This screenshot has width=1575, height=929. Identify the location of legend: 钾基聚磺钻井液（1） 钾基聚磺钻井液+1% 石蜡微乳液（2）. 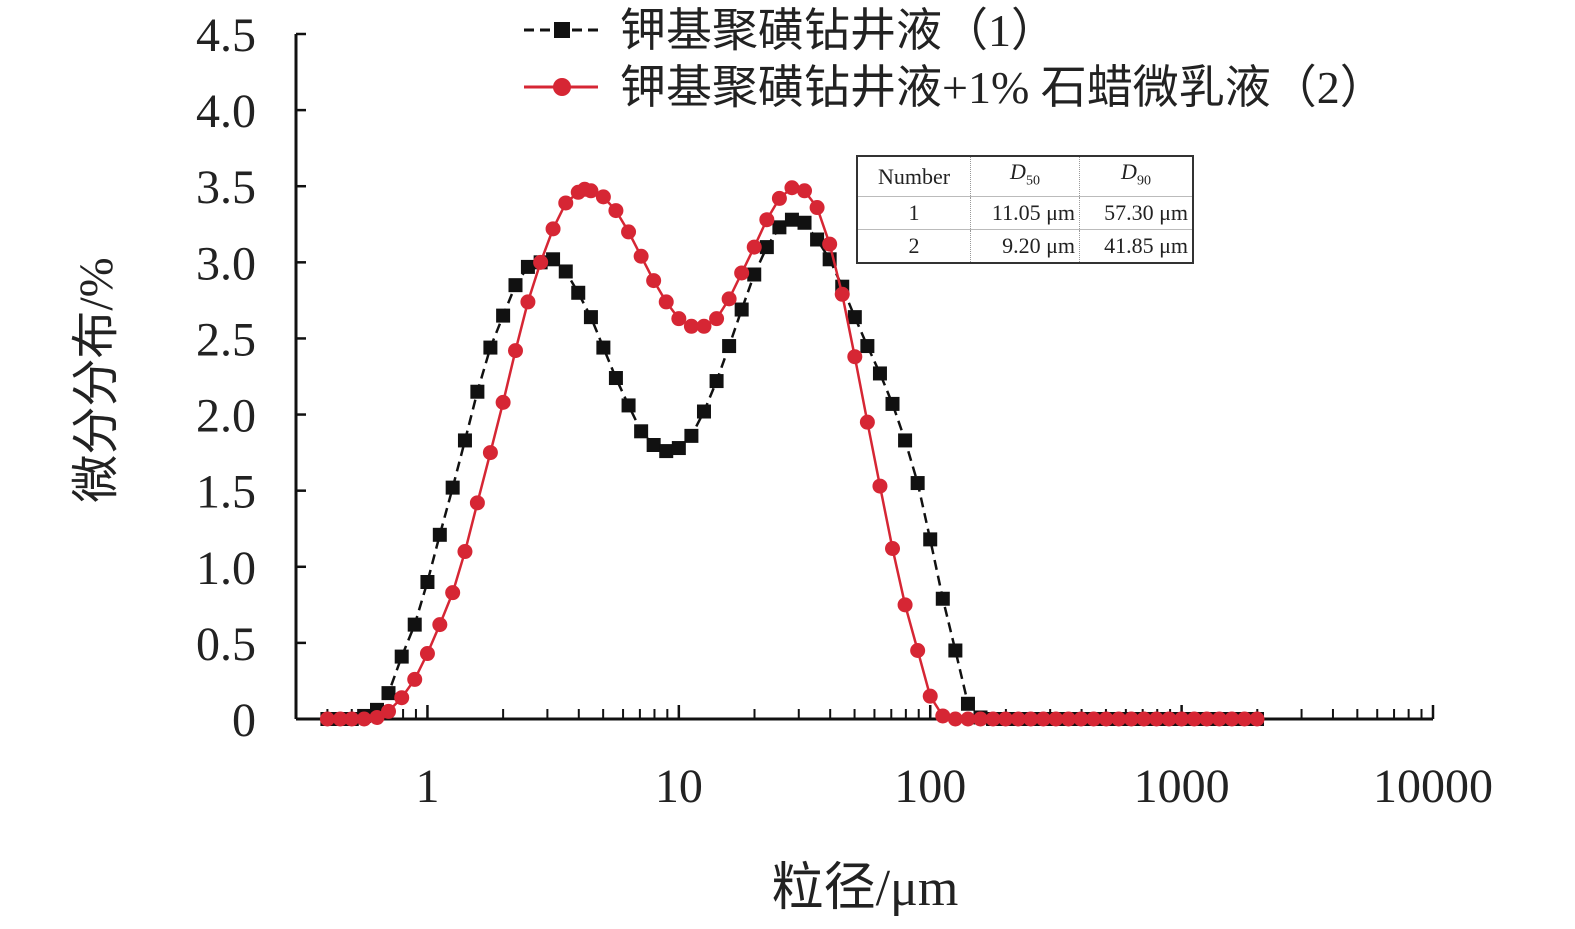
(955, 59).